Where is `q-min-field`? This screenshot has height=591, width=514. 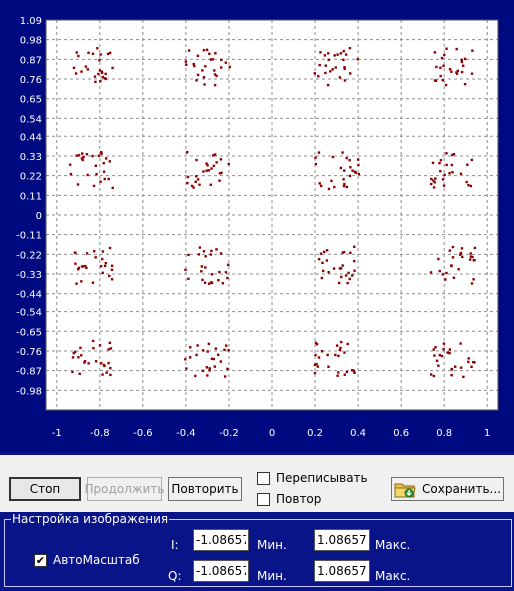 q-min-field is located at coordinates (221, 571).